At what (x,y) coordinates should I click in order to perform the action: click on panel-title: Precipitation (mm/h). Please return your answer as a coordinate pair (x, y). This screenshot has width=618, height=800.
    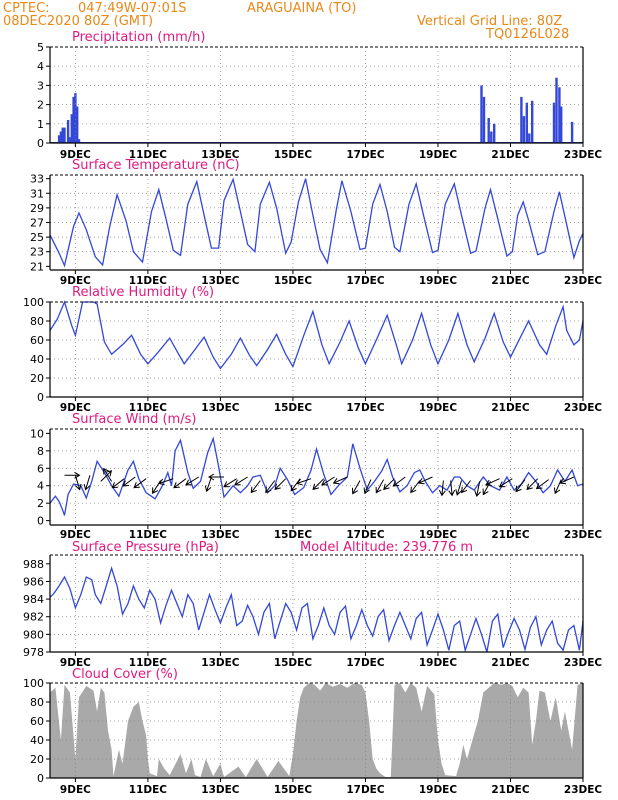
    Looking at the image, I should click on (138, 37).